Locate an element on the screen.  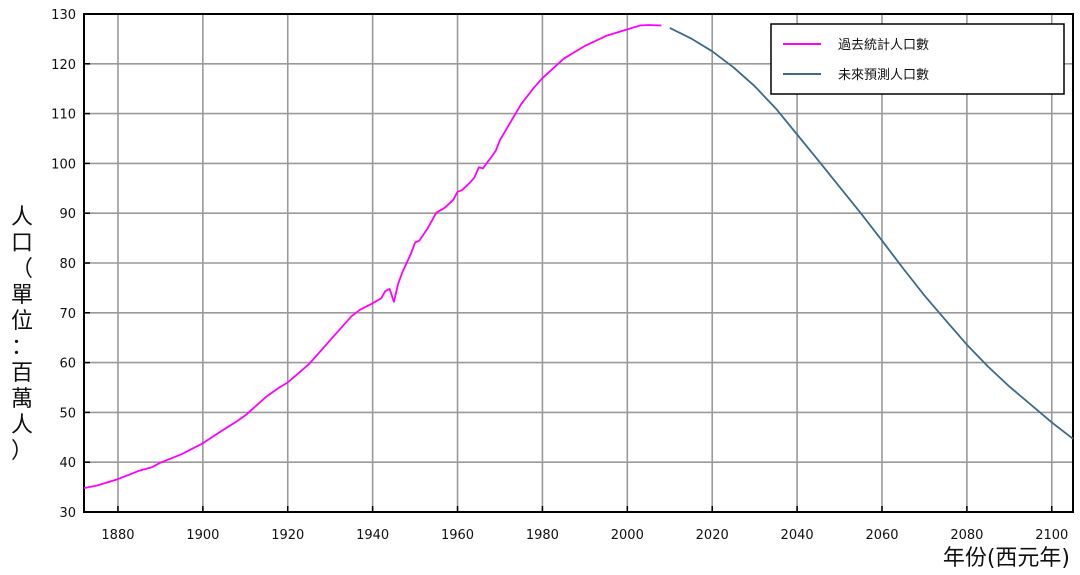
x-tick-label: 1980 is located at coordinates (542, 535).